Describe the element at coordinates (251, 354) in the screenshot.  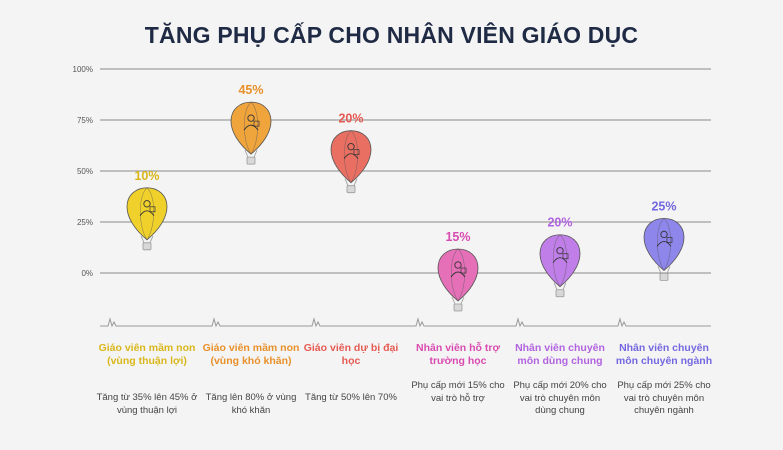
I see `category-label: Giáo viên mầm non (vùng khó khăn)` at that location.